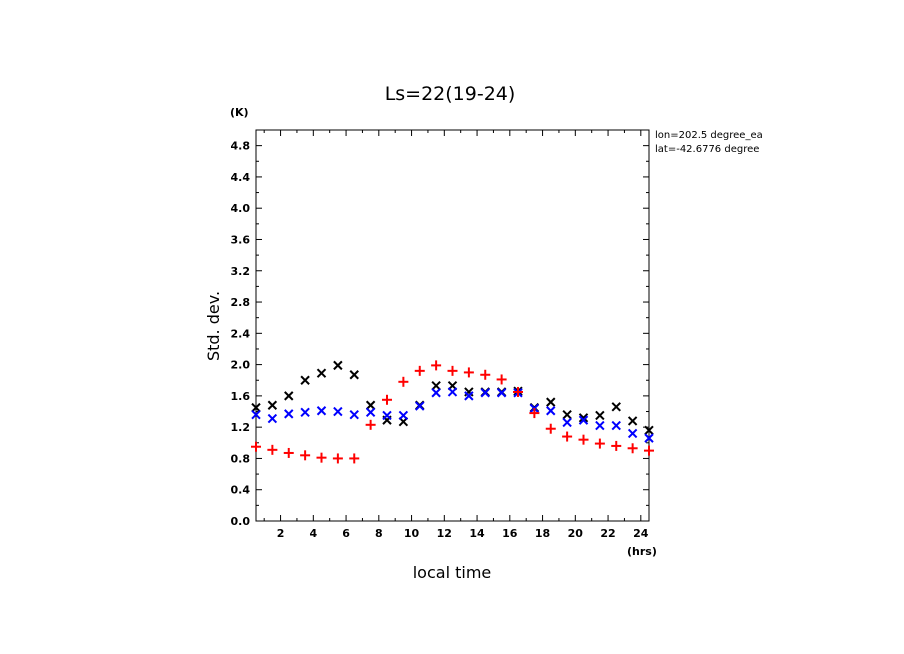 The height and width of the screenshot is (654, 904). I want to click on annotation-longitude: lon=202.5 degree_ea, so click(709, 135).